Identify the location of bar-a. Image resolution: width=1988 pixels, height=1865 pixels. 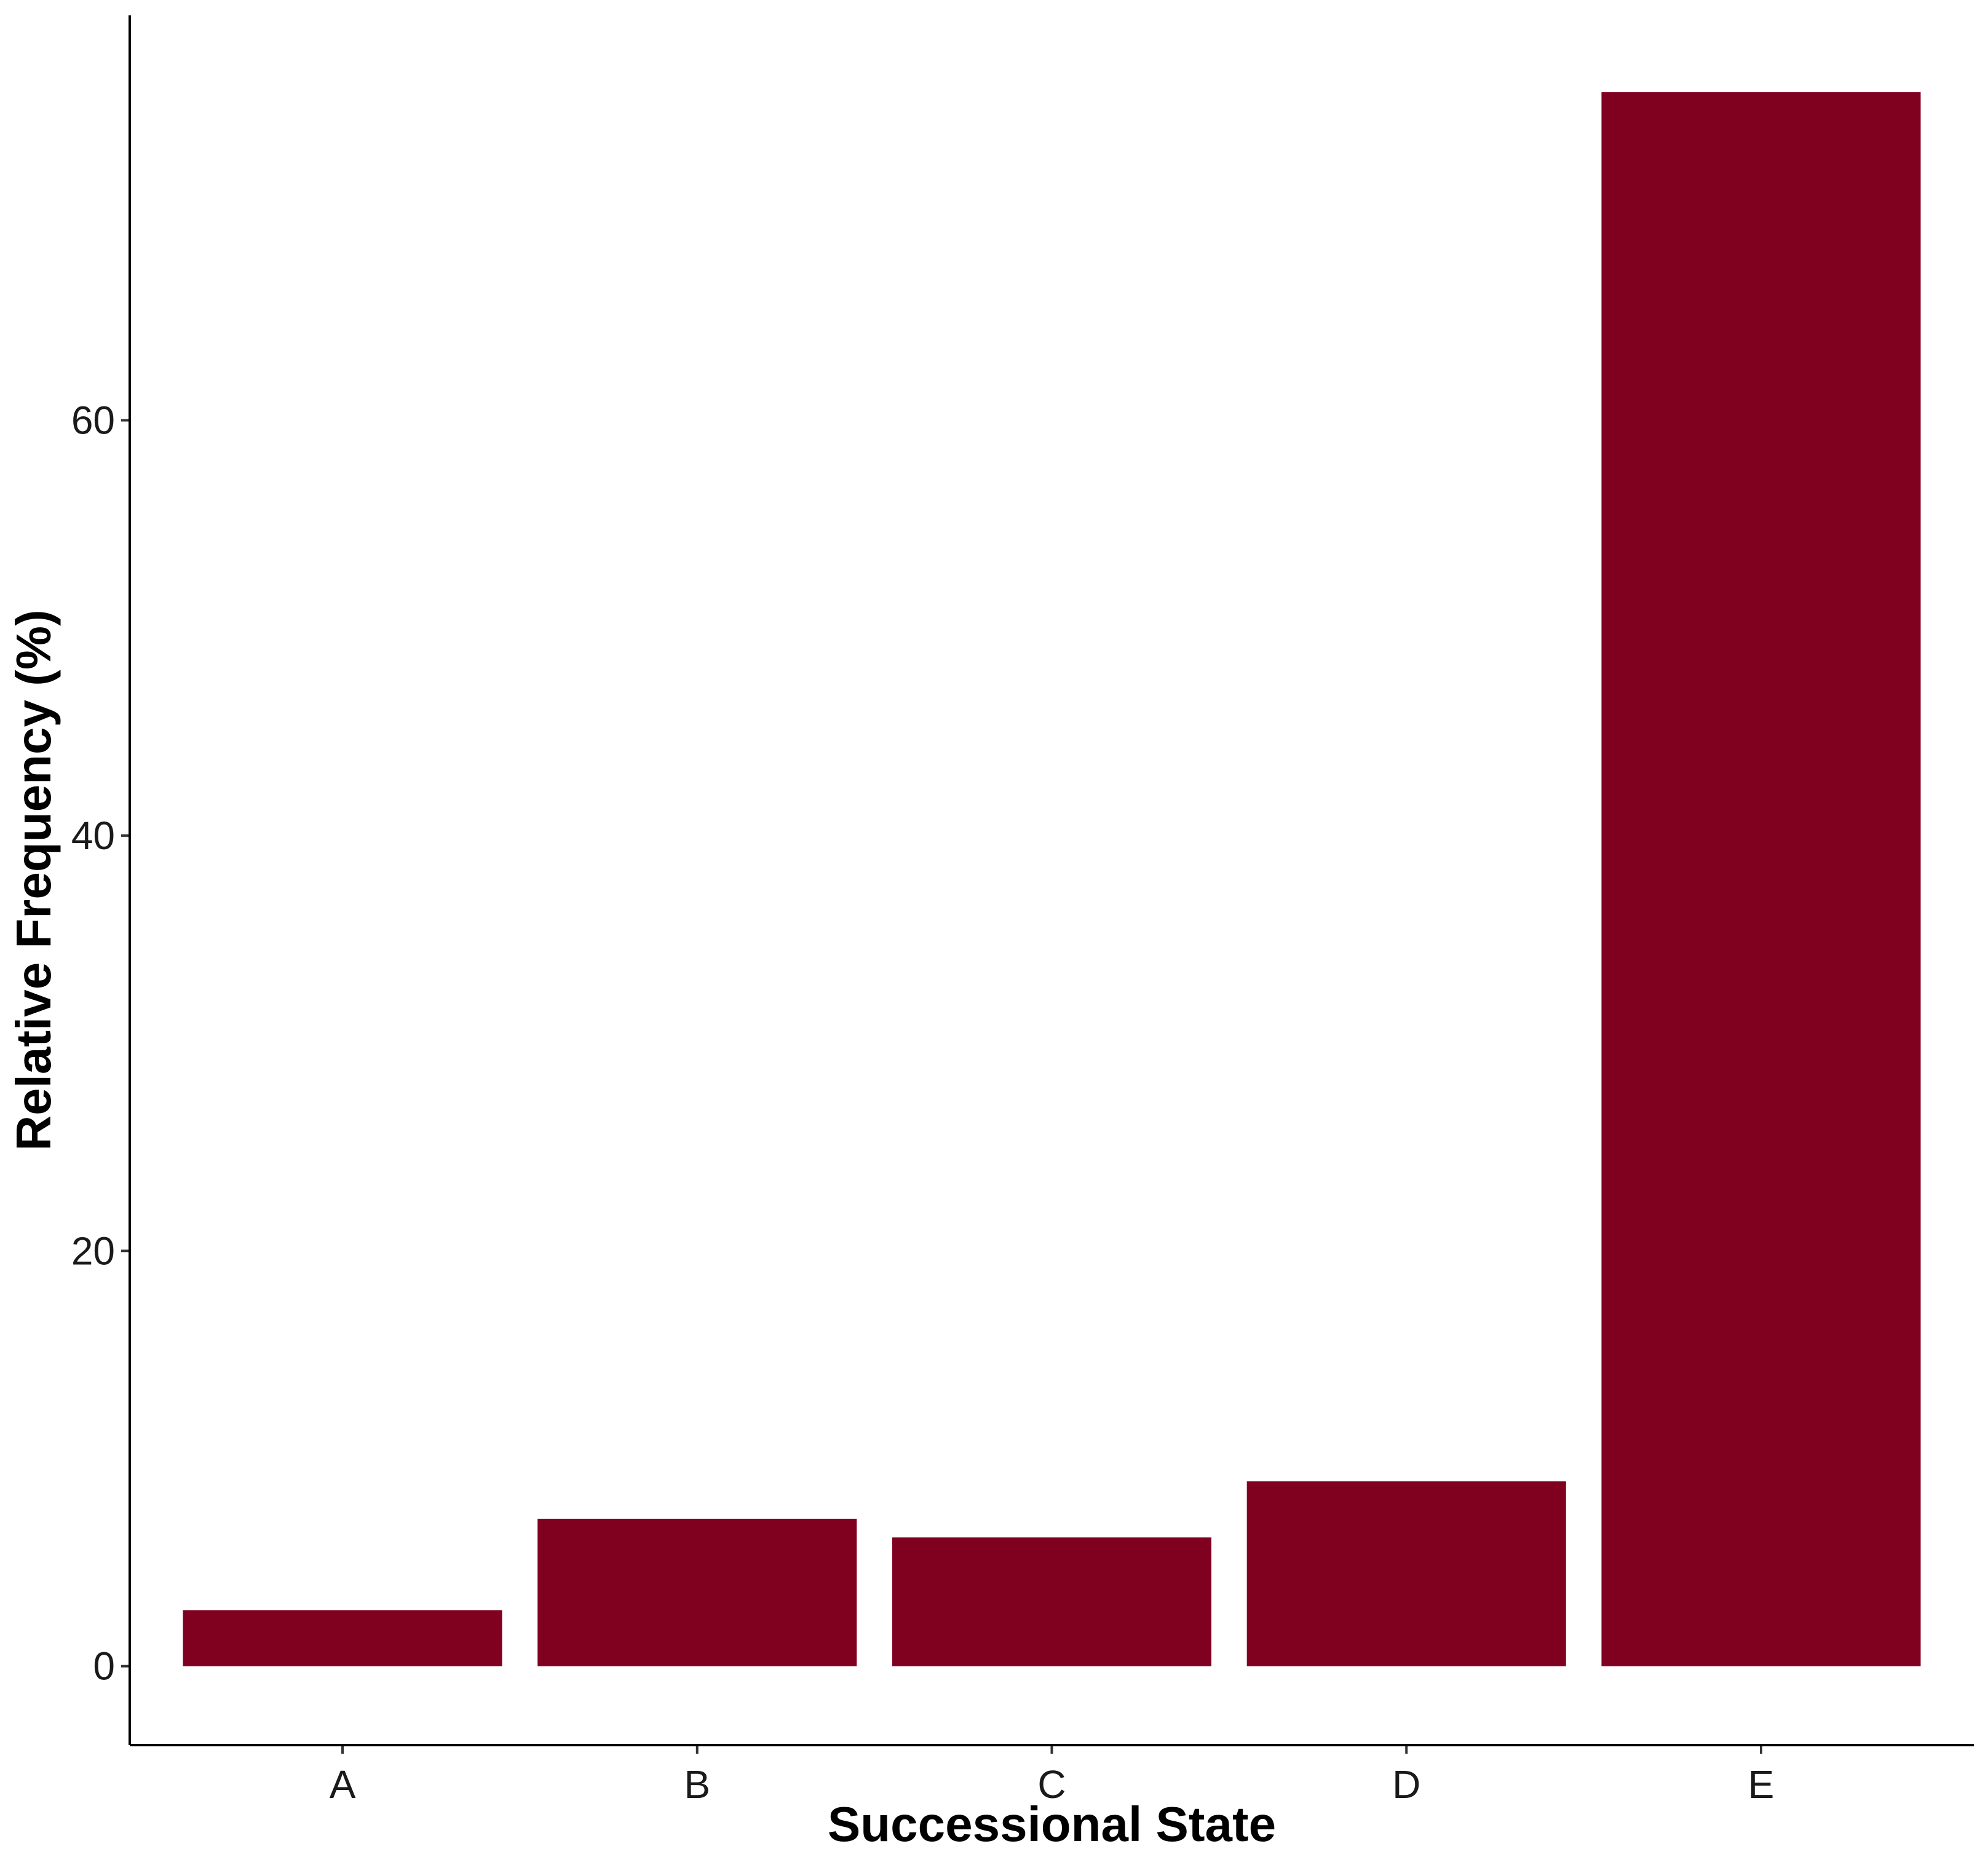
(342, 1638).